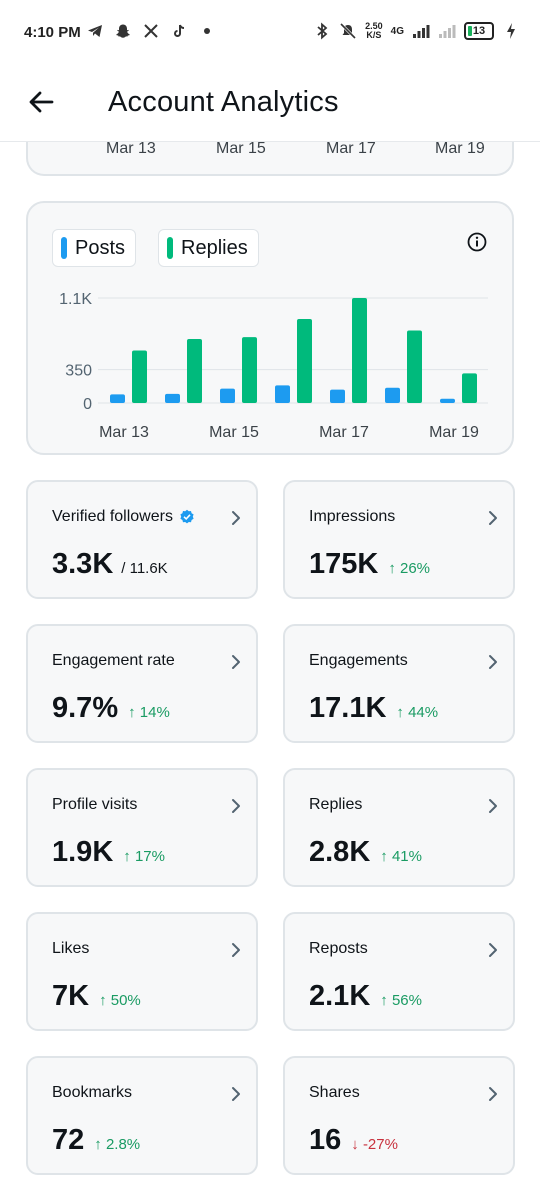 Image resolution: width=540 pixels, height=1200 pixels. Describe the element at coordinates (142, 539) in the screenshot. I see `stat-card-verified-followers: Verified followers 3.3K/ 11.6K` at that location.